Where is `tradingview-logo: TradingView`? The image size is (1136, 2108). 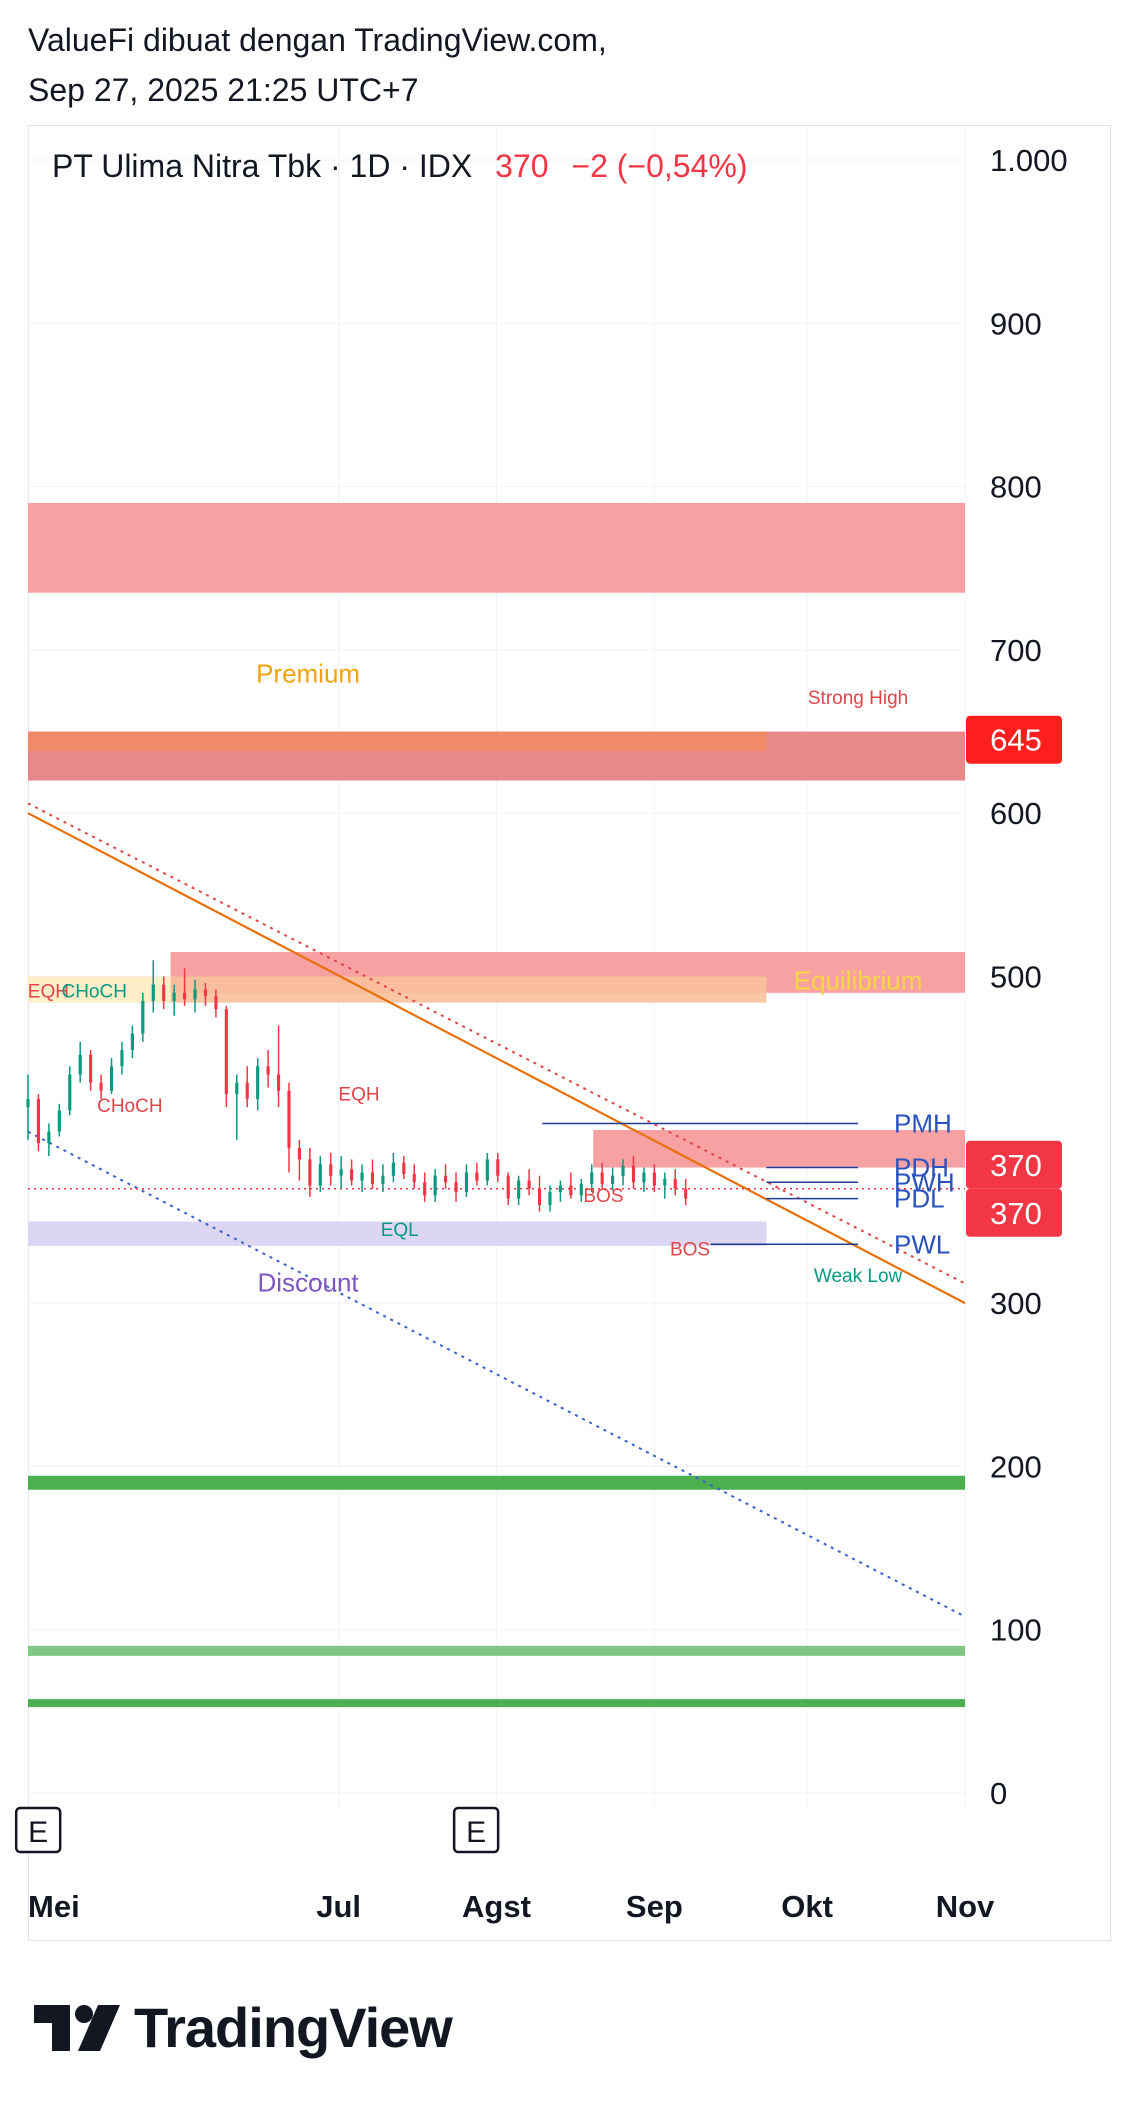 tradingview-logo: TradingView is located at coordinates (243, 2027).